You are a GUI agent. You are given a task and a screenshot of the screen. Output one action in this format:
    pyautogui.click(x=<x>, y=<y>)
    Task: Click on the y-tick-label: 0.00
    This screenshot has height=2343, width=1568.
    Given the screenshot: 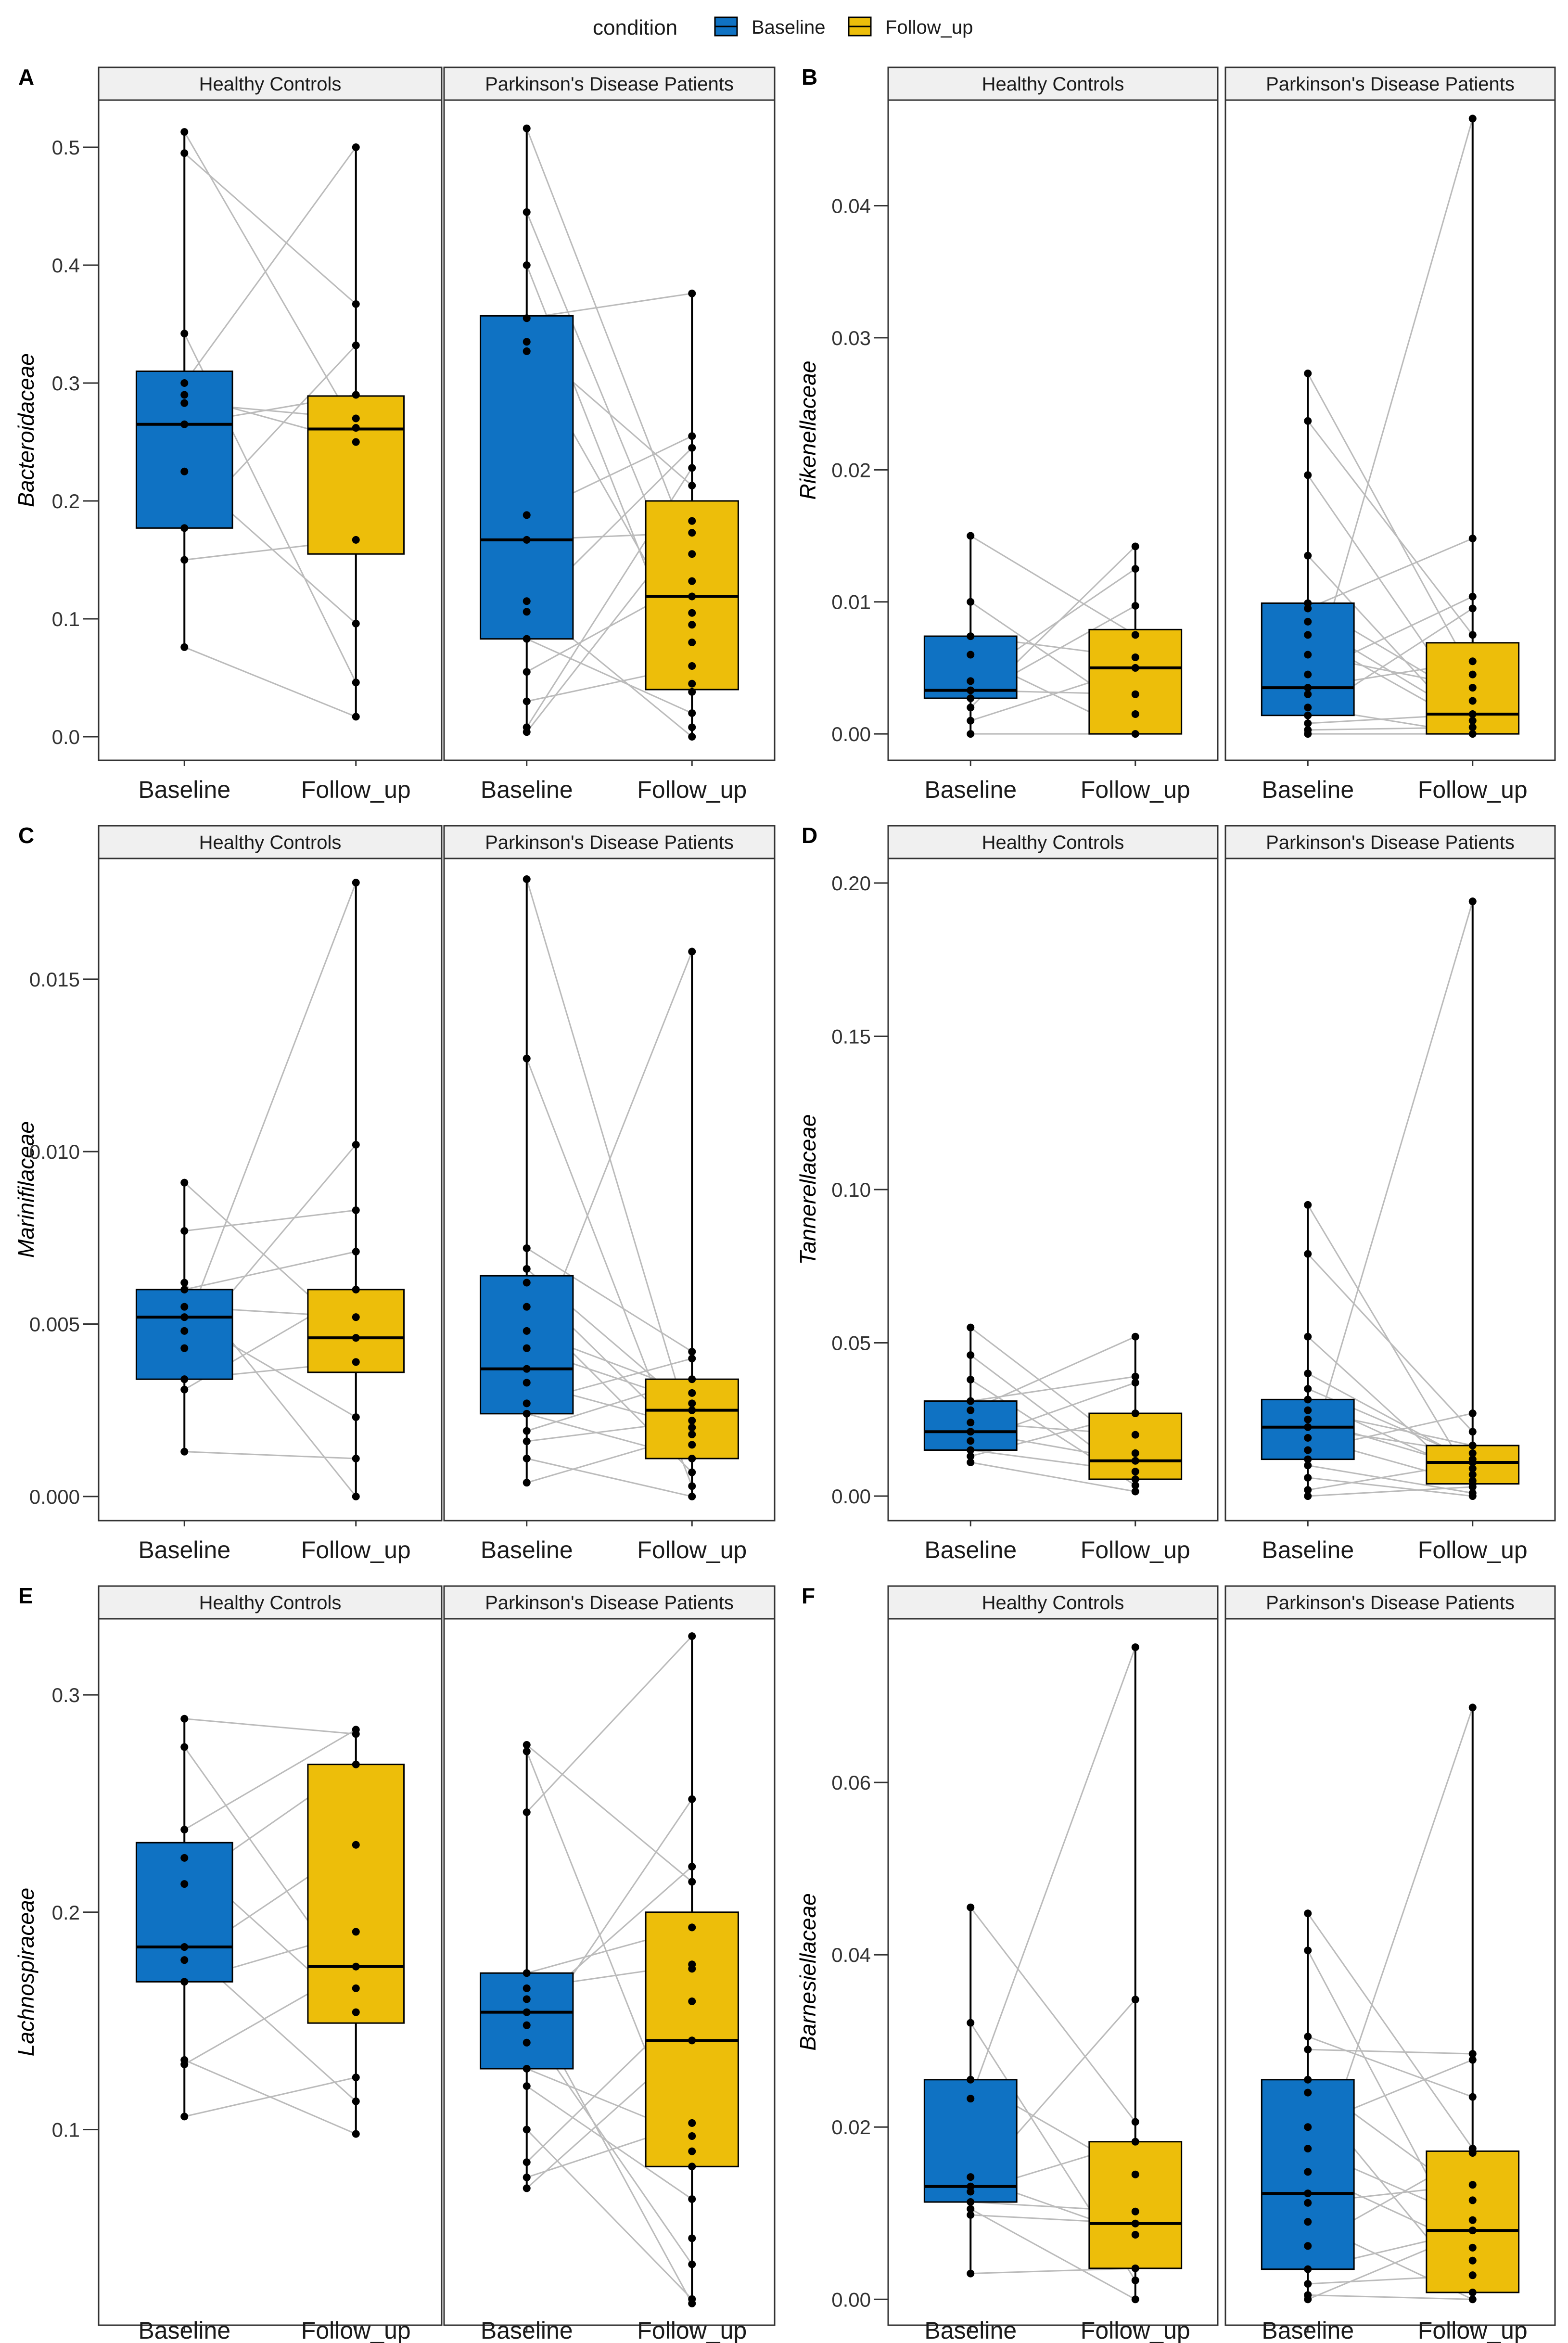 What is the action you would take?
    pyautogui.click(x=851, y=1496)
    